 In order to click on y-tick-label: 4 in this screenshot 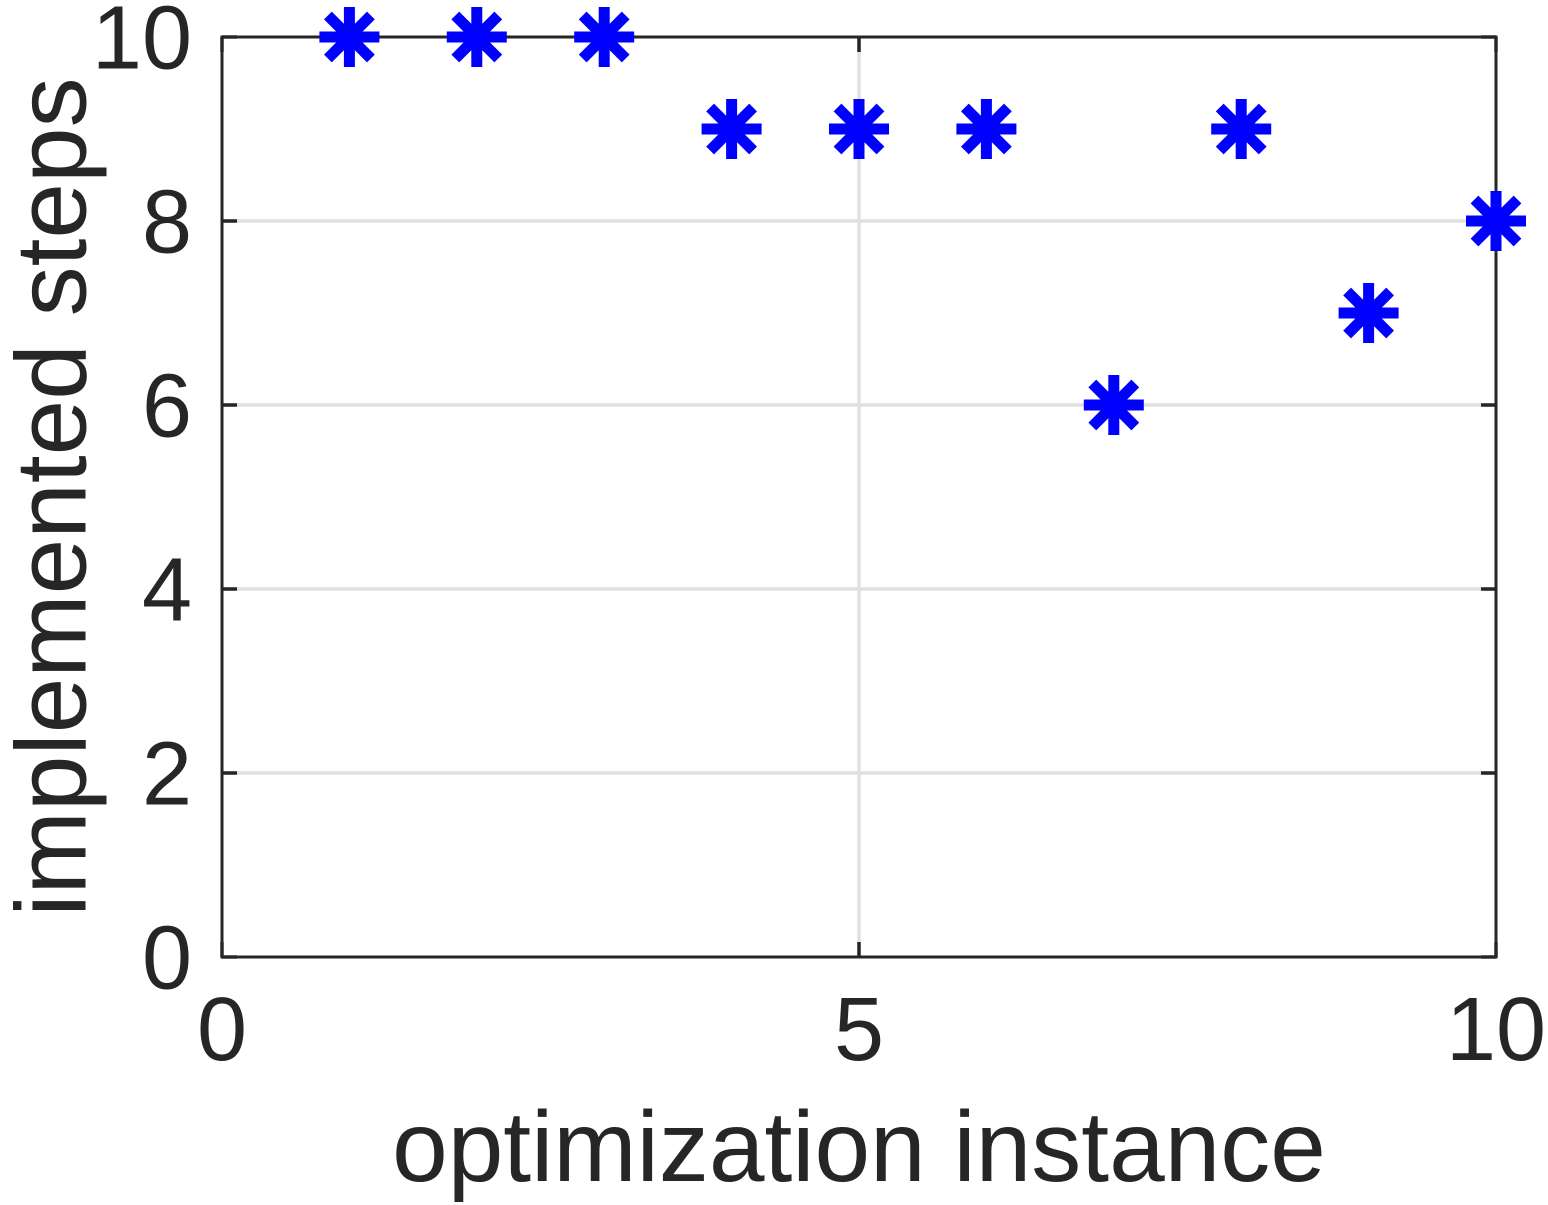, I will do `click(167, 591)`.